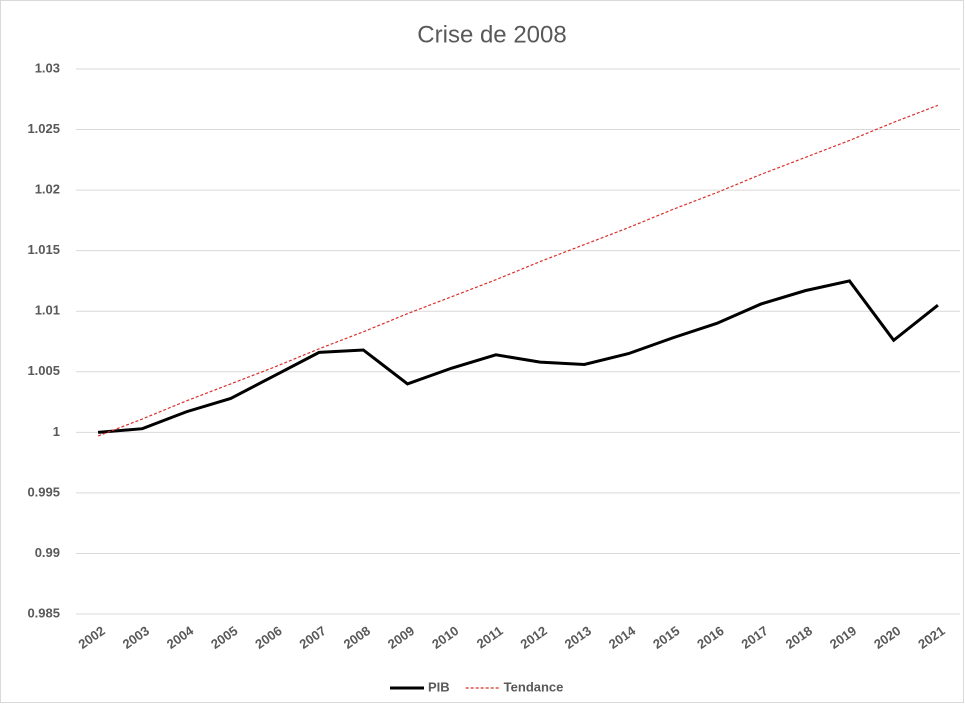 Image resolution: width=965 pixels, height=704 pixels. I want to click on chart-title: Crise de 2008, so click(491, 34).